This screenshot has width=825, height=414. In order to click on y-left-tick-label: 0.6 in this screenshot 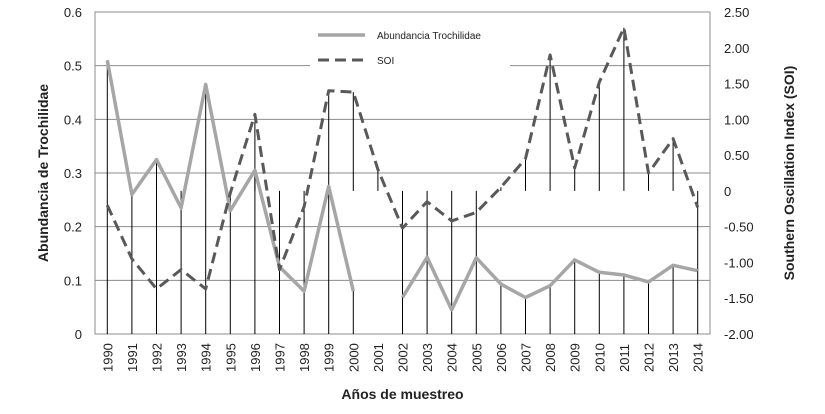, I will do `click(73, 12)`.